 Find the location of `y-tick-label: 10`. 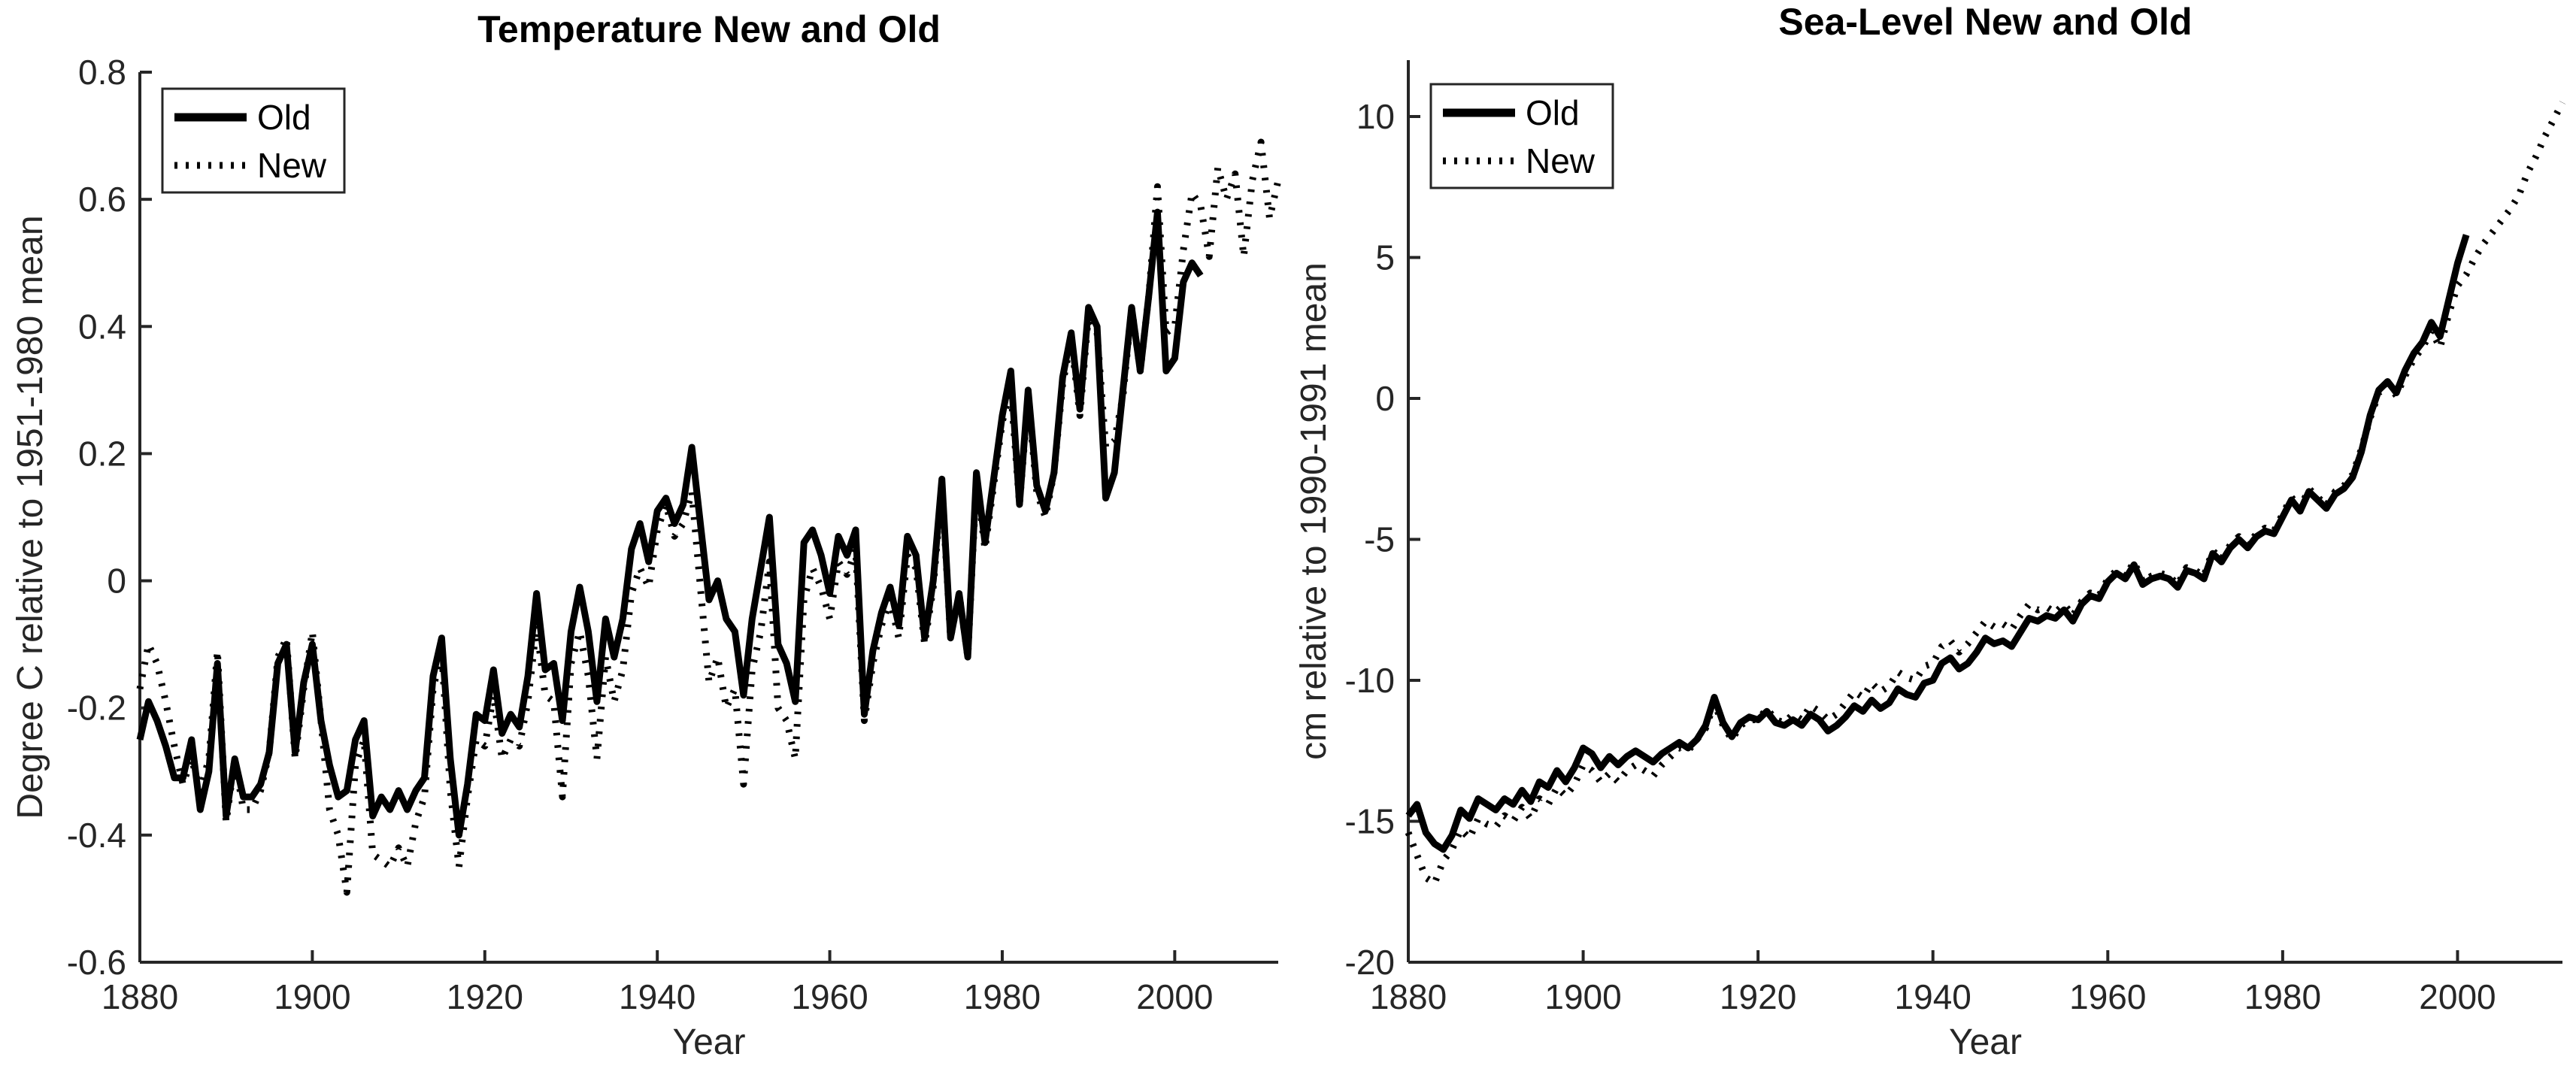

y-tick-label: 10 is located at coordinates (1375, 116).